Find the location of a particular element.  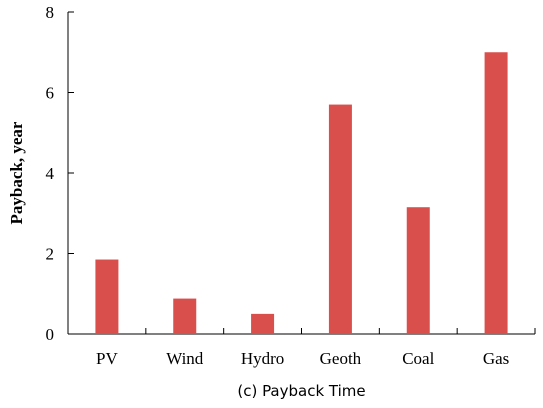

y-tick-label: 6 is located at coordinates (50, 93).